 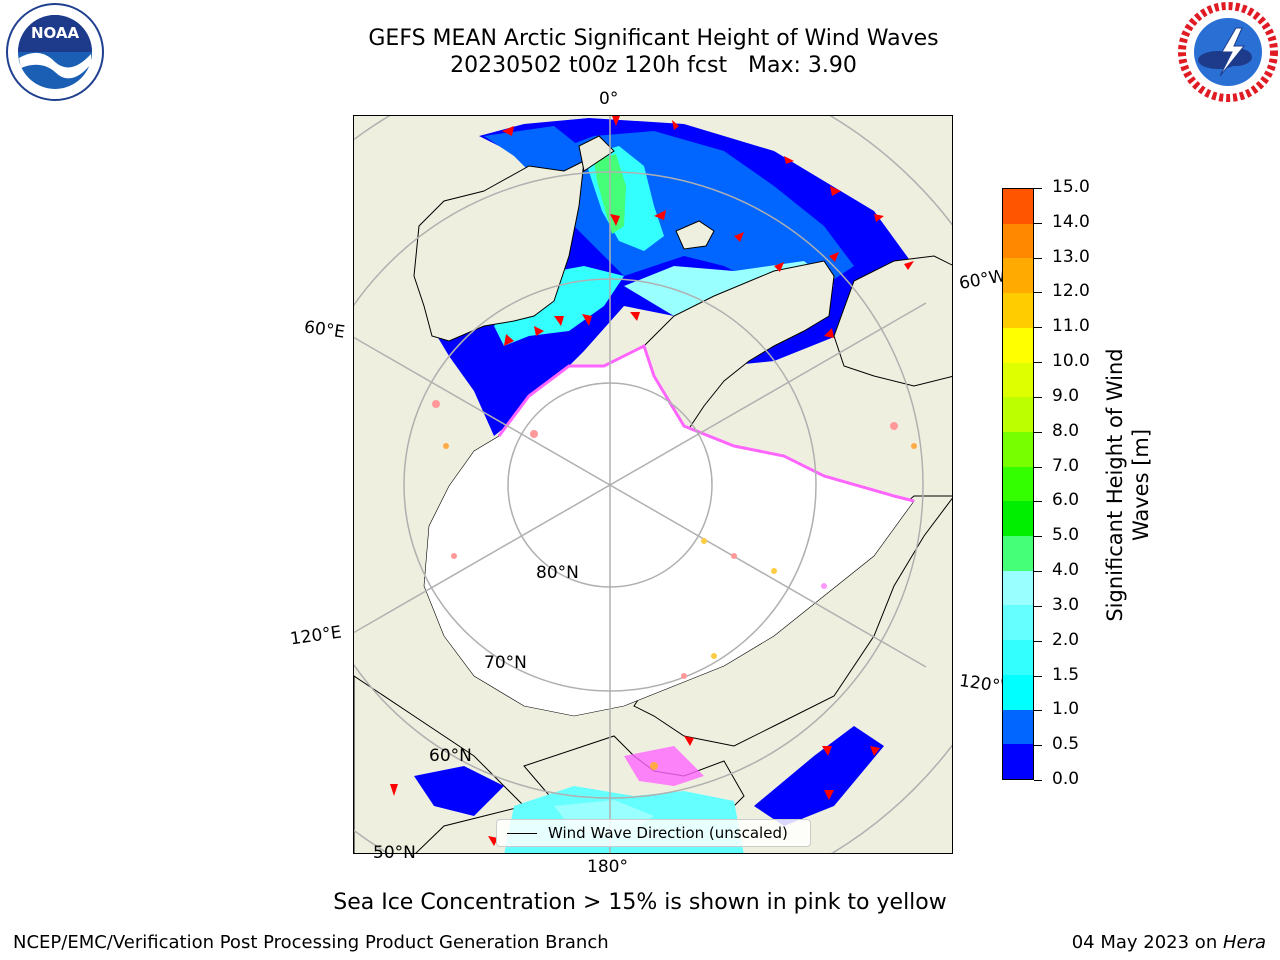 What do you see at coordinates (1071, 291) in the screenshot?
I see `colorbar-tick-label: 12.0` at bounding box center [1071, 291].